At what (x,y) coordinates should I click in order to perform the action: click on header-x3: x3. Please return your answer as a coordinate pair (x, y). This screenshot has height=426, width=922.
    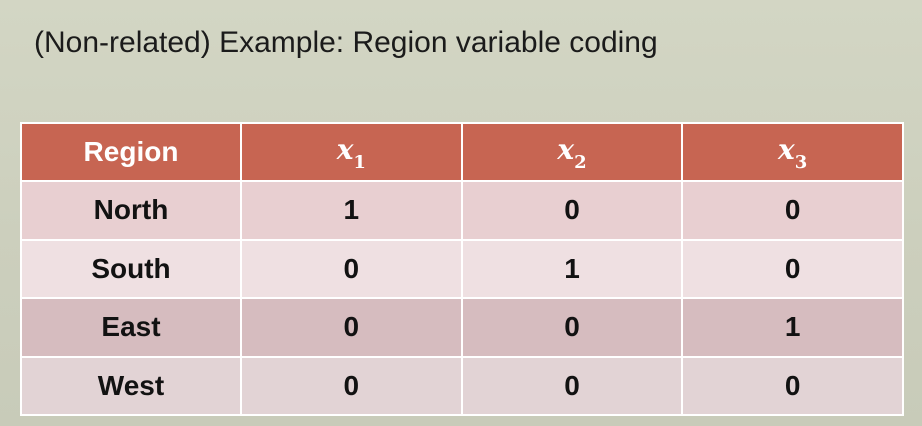
    Looking at the image, I should click on (792, 152).